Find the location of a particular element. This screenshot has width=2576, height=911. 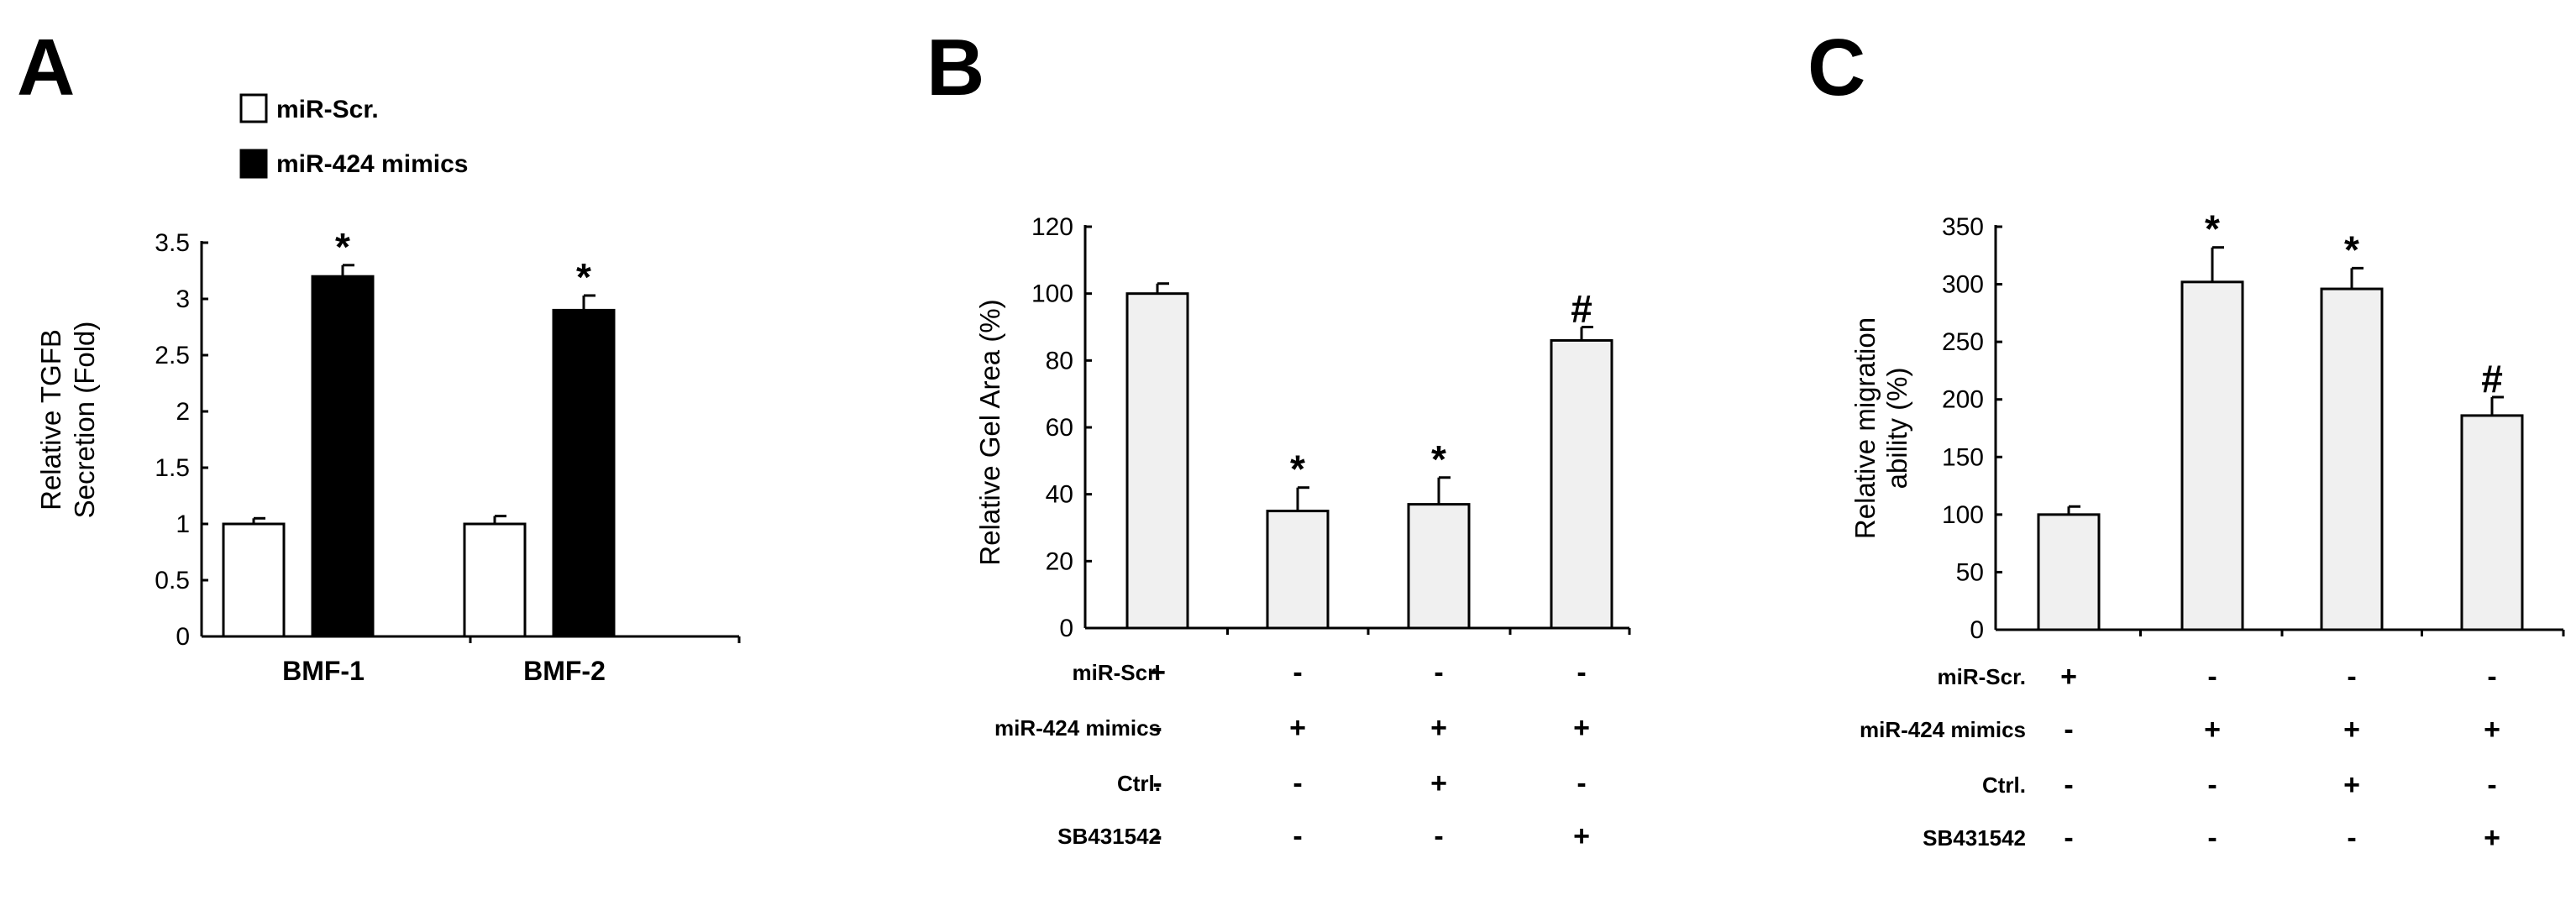

y-tick-label: 60 is located at coordinates (1059, 428).